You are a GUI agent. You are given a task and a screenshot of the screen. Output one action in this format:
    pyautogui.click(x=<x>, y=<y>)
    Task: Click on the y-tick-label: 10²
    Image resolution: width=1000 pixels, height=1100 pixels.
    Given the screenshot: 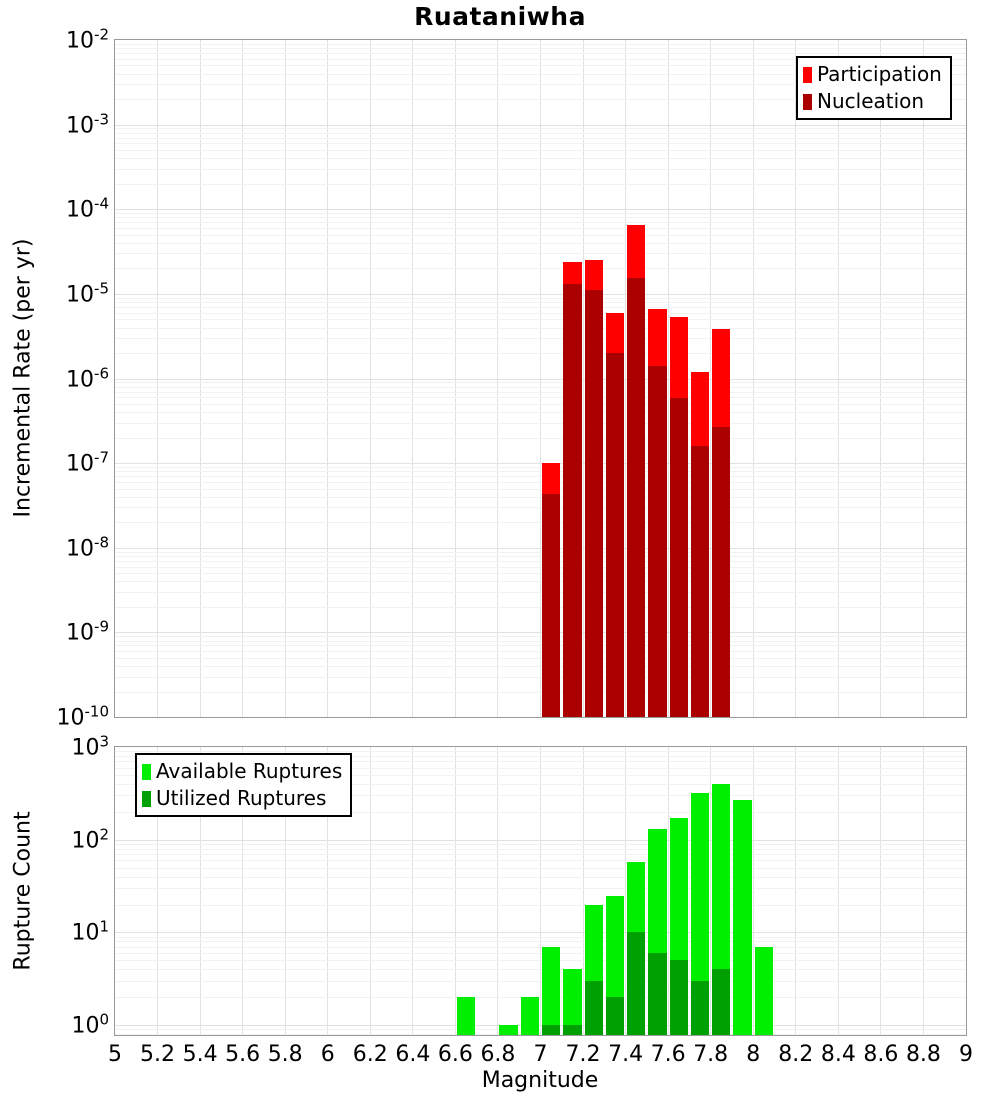 What is the action you would take?
    pyautogui.click(x=90, y=839)
    